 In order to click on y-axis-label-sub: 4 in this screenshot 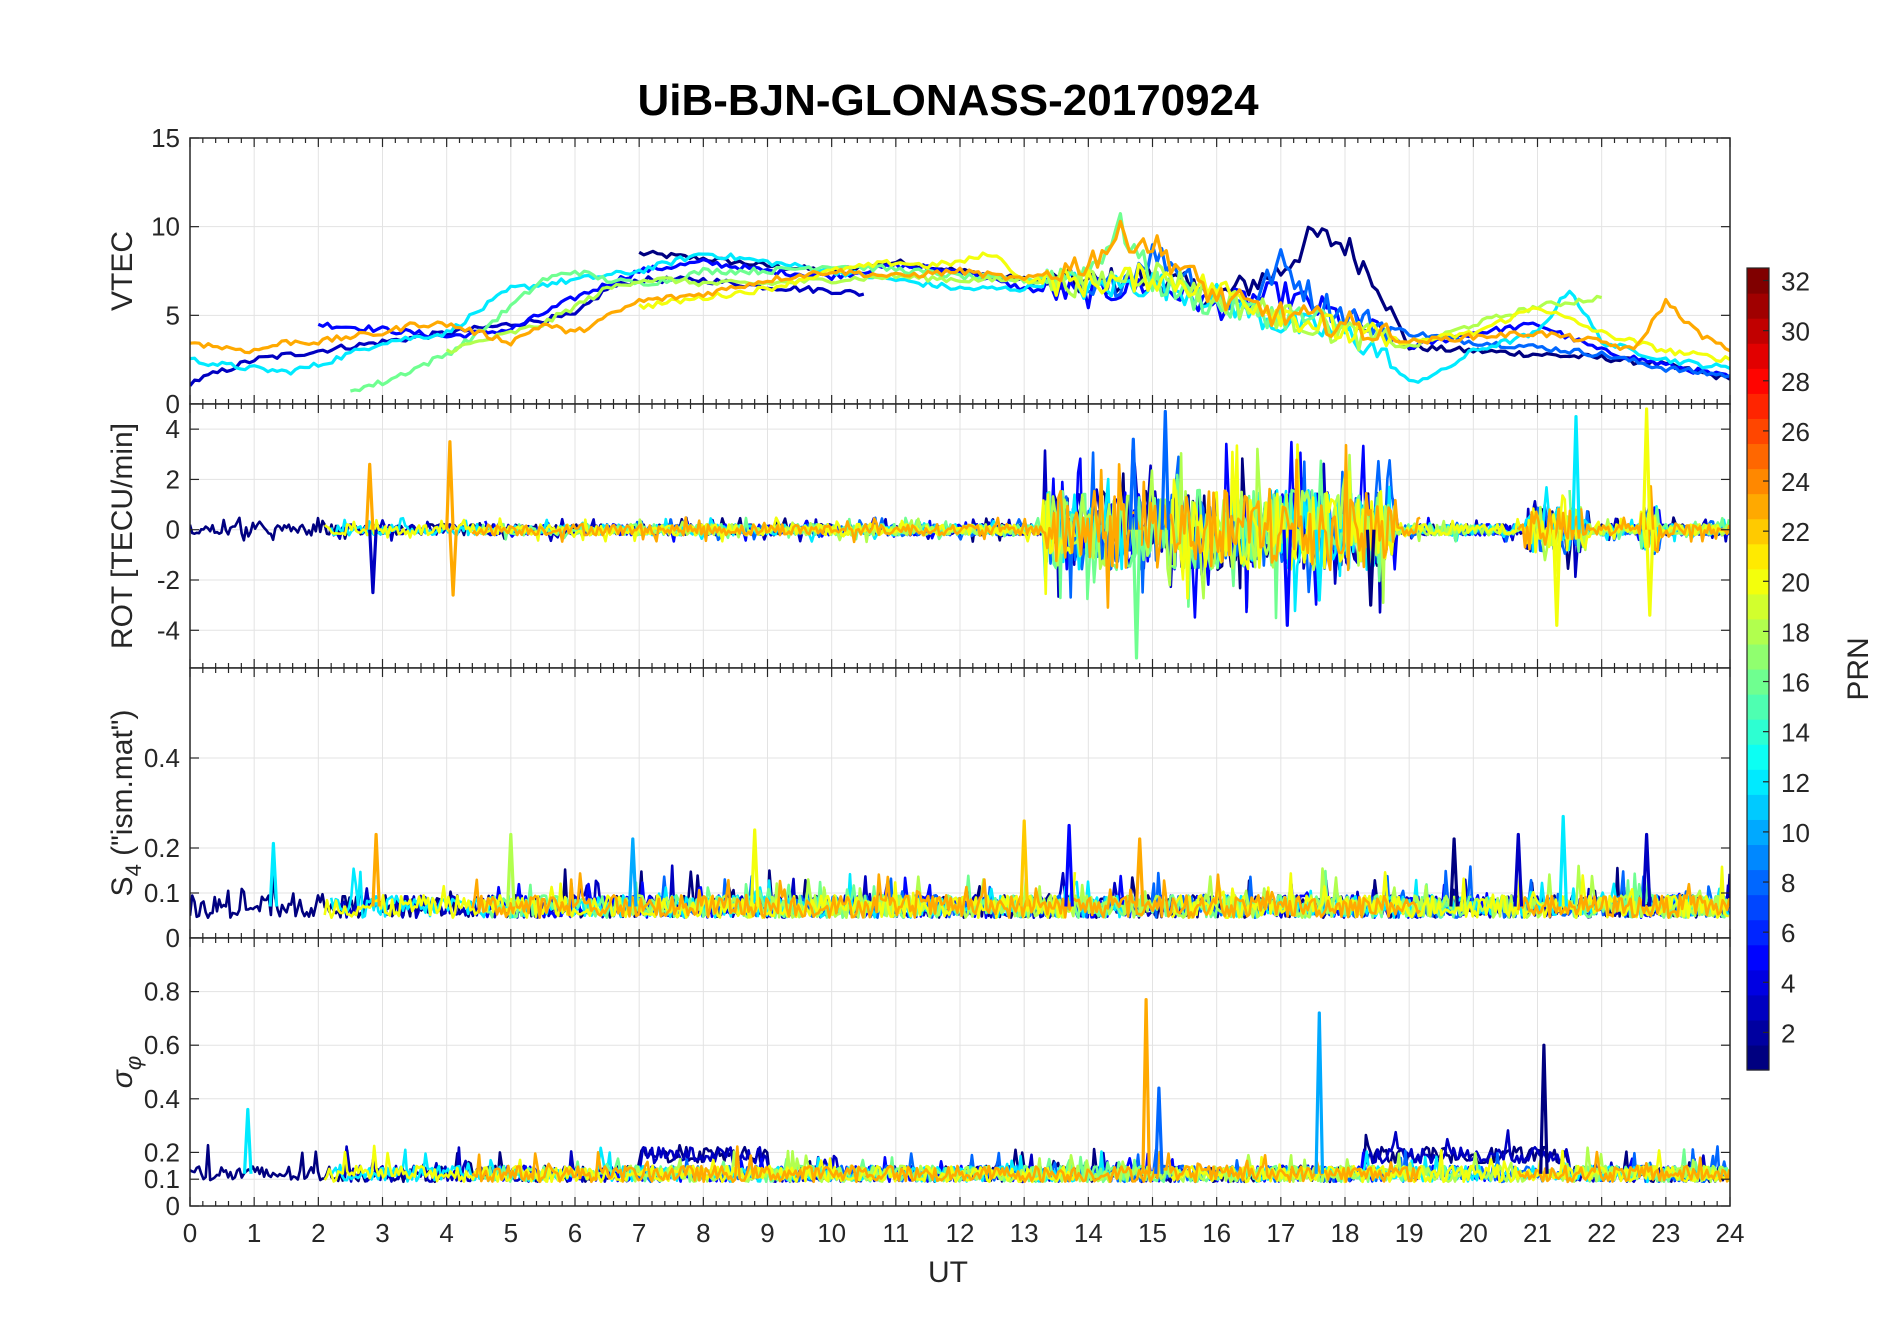, I will do `click(133, 870)`.